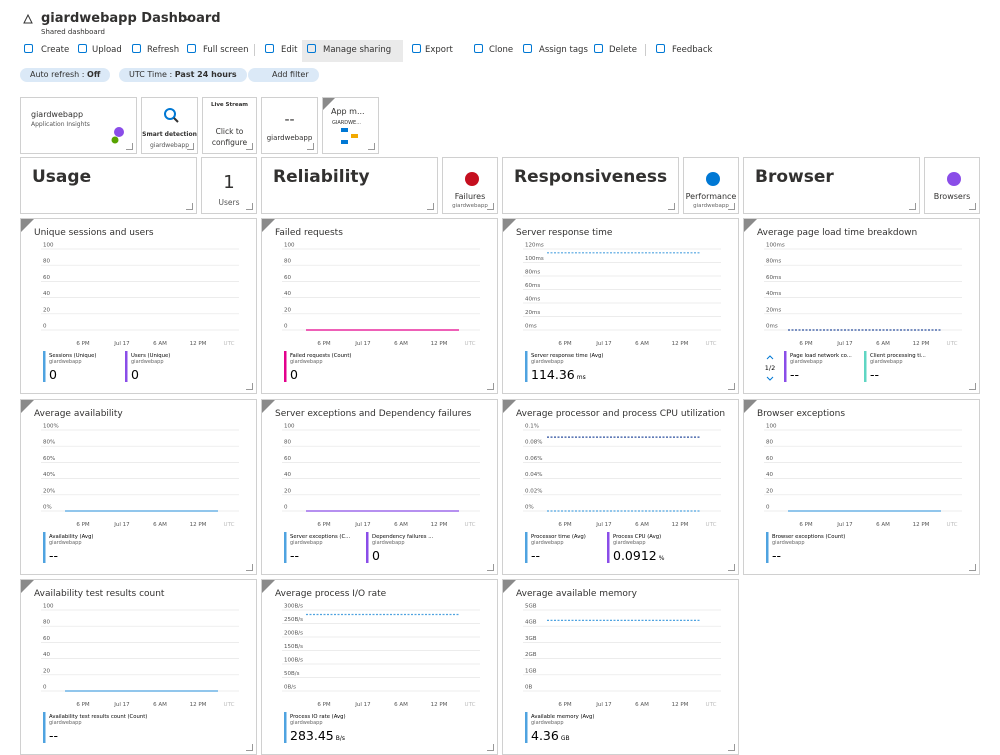 Image resolution: width=1000 pixels, height=755 pixels. I want to click on legend-unit: B/s, so click(340, 738).